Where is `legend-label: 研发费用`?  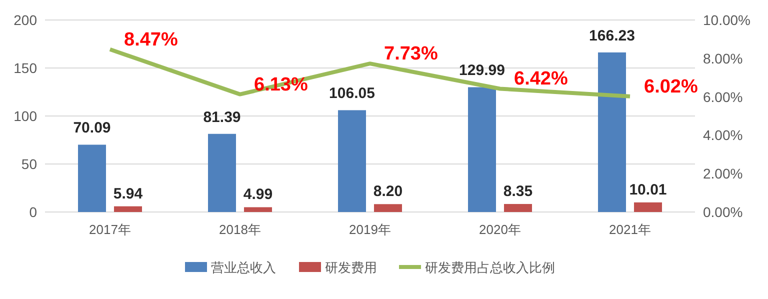
legend-label: 研发费用 is located at coordinates (351, 267).